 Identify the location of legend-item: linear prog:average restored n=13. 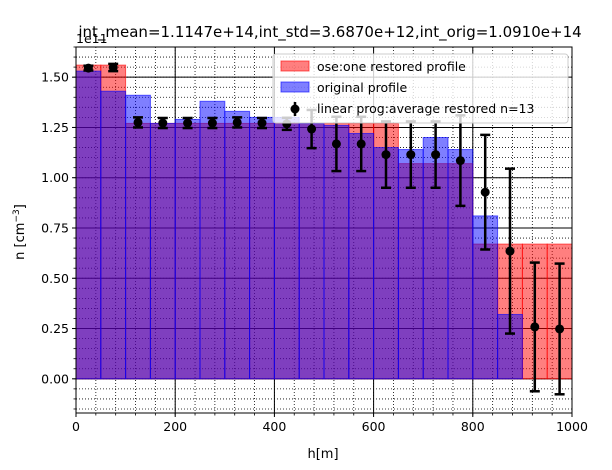
(412, 108).